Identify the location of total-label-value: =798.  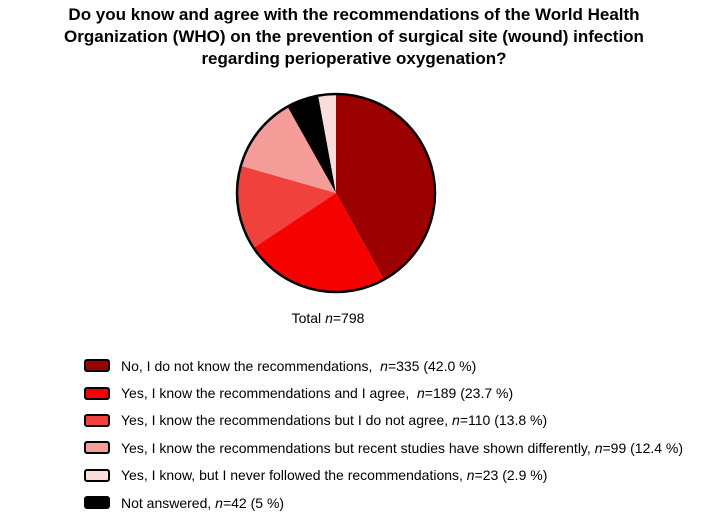
(348, 318).